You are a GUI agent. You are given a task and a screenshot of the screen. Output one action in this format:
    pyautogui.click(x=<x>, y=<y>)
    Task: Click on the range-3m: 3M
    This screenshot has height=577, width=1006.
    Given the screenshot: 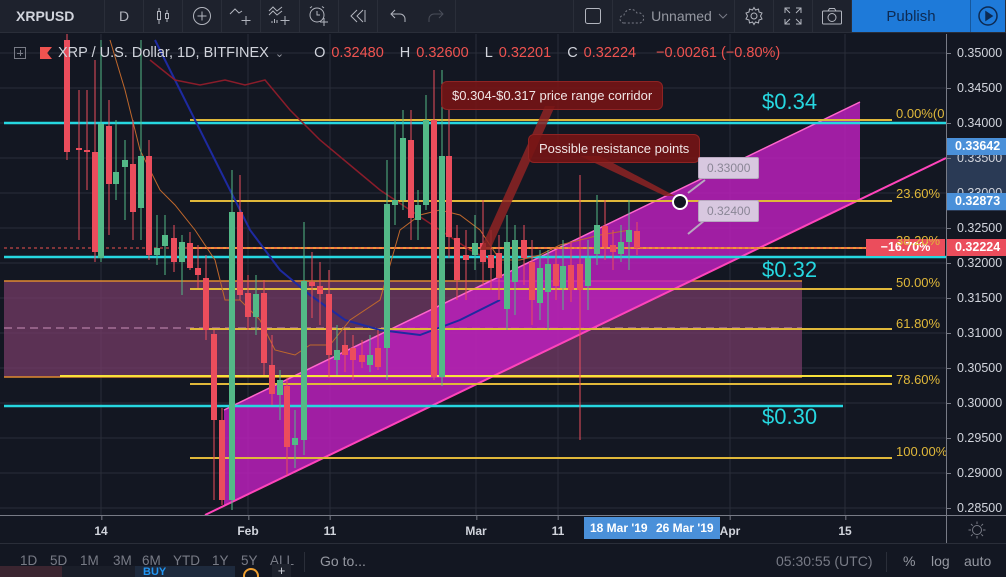 What is the action you would take?
    pyautogui.click(x=122, y=560)
    